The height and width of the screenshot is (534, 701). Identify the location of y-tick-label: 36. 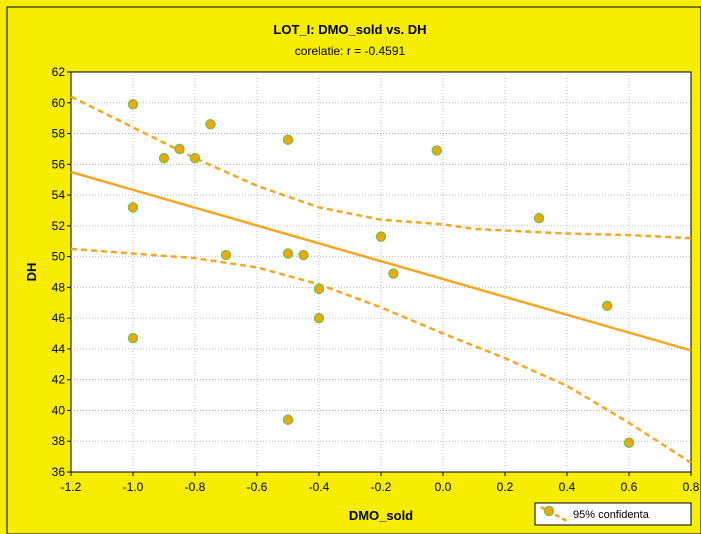
(59, 472).